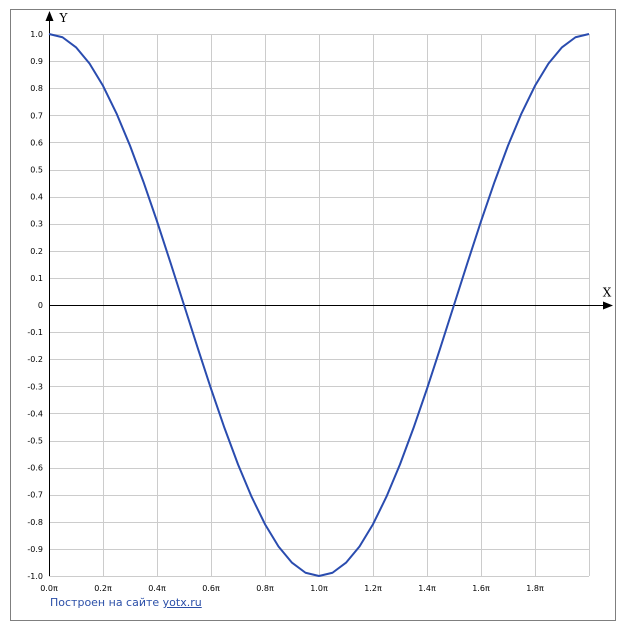 The image size is (627, 630). I want to click on y-tick-label: -0.9, so click(35, 549).